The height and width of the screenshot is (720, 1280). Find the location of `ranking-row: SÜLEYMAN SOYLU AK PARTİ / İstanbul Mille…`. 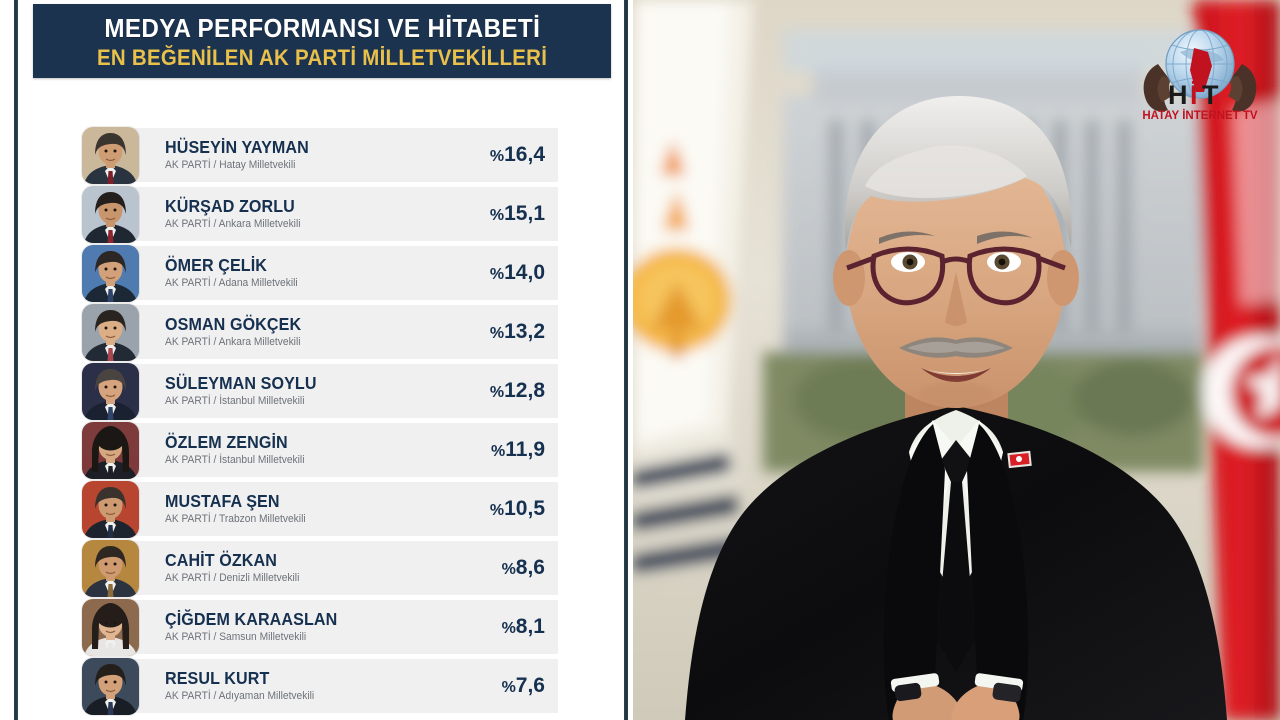

ranking-row: SÜLEYMAN SOYLU AK PARTİ / İstanbul Mille… is located at coordinates (314, 391).